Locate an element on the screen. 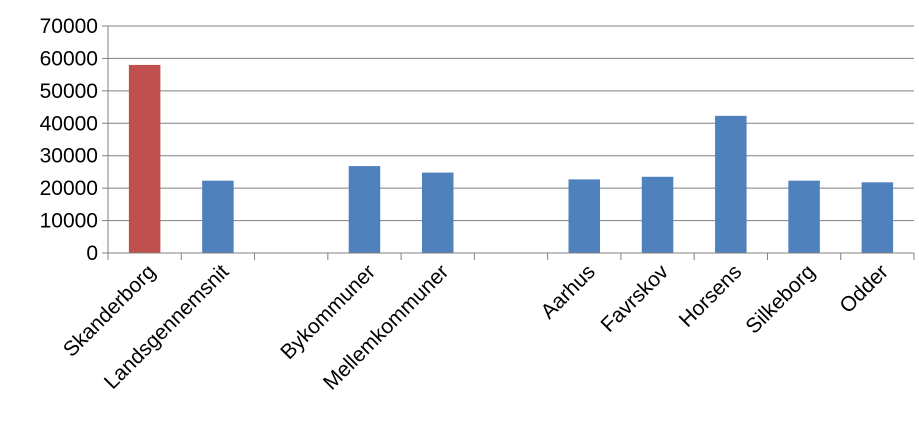  bar-mellemkommuner is located at coordinates (437, 212).